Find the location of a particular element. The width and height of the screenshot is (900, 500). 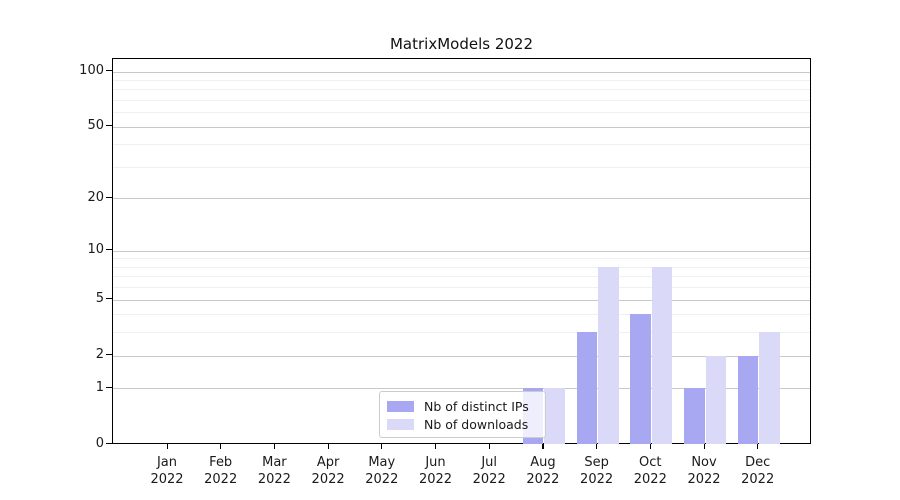

x-tick-label: Jan 2022 is located at coordinates (167, 470).